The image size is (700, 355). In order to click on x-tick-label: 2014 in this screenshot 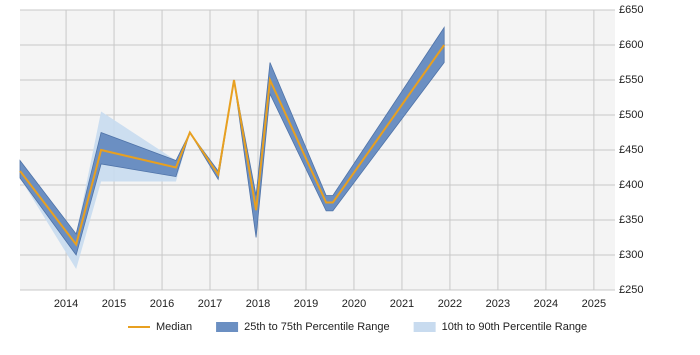, I will do `click(66, 304)`.